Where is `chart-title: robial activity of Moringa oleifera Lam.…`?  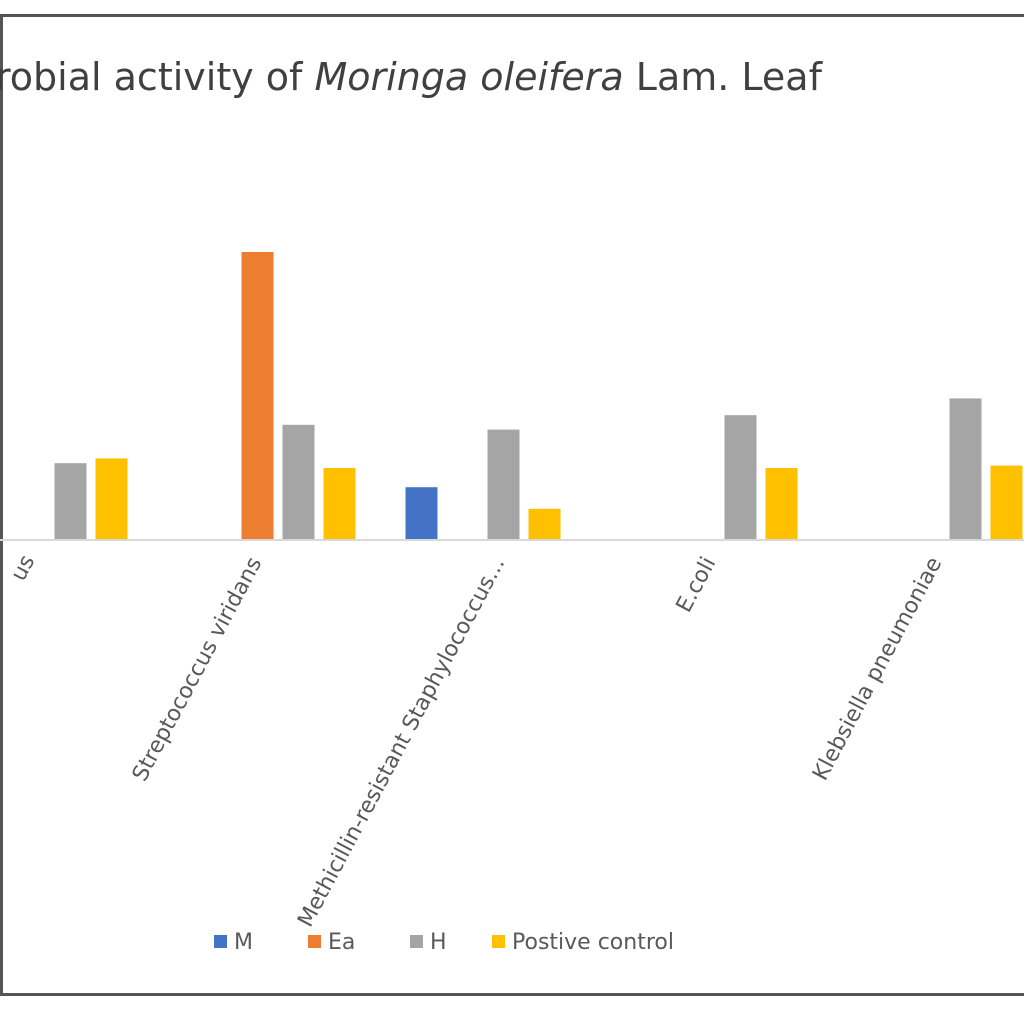 chart-title: robial activity of Moringa oleifera Lam.… is located at coordinates (412, 77).